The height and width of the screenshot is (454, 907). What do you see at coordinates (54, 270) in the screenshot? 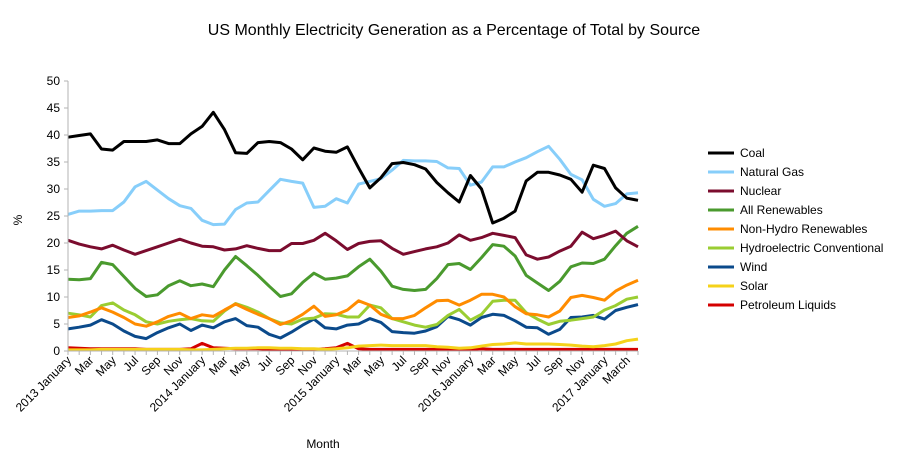
I see `y-tick-label: 15` at bounding box center [54, 270].